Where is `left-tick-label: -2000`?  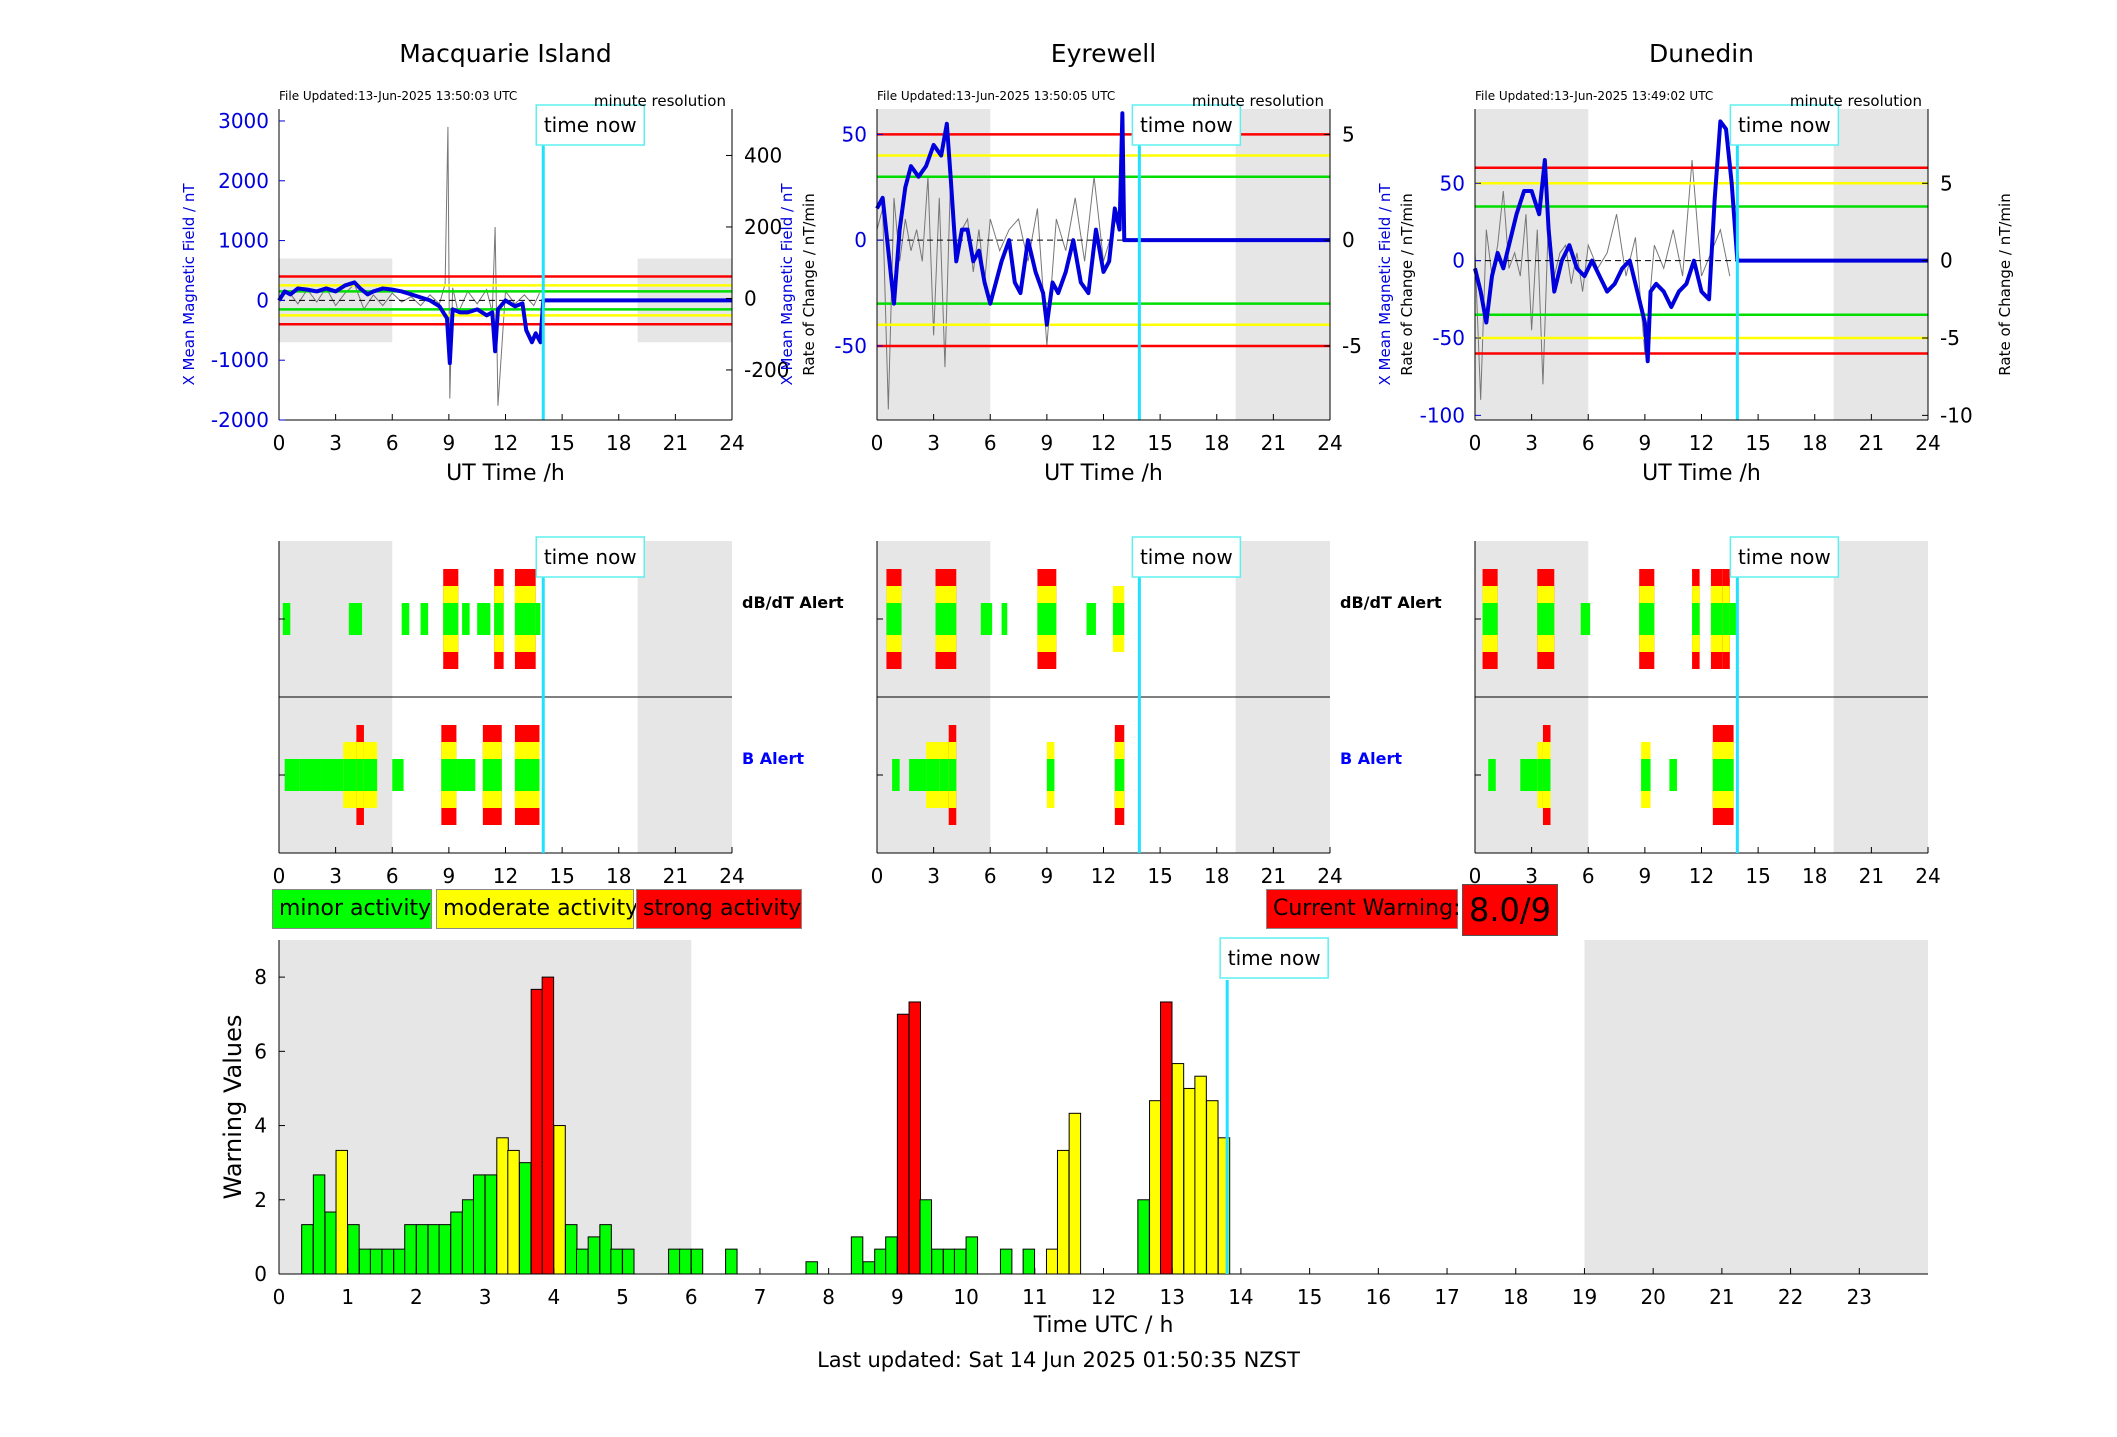
left-tick-label: -2000 is located at coordinates (240, 420).